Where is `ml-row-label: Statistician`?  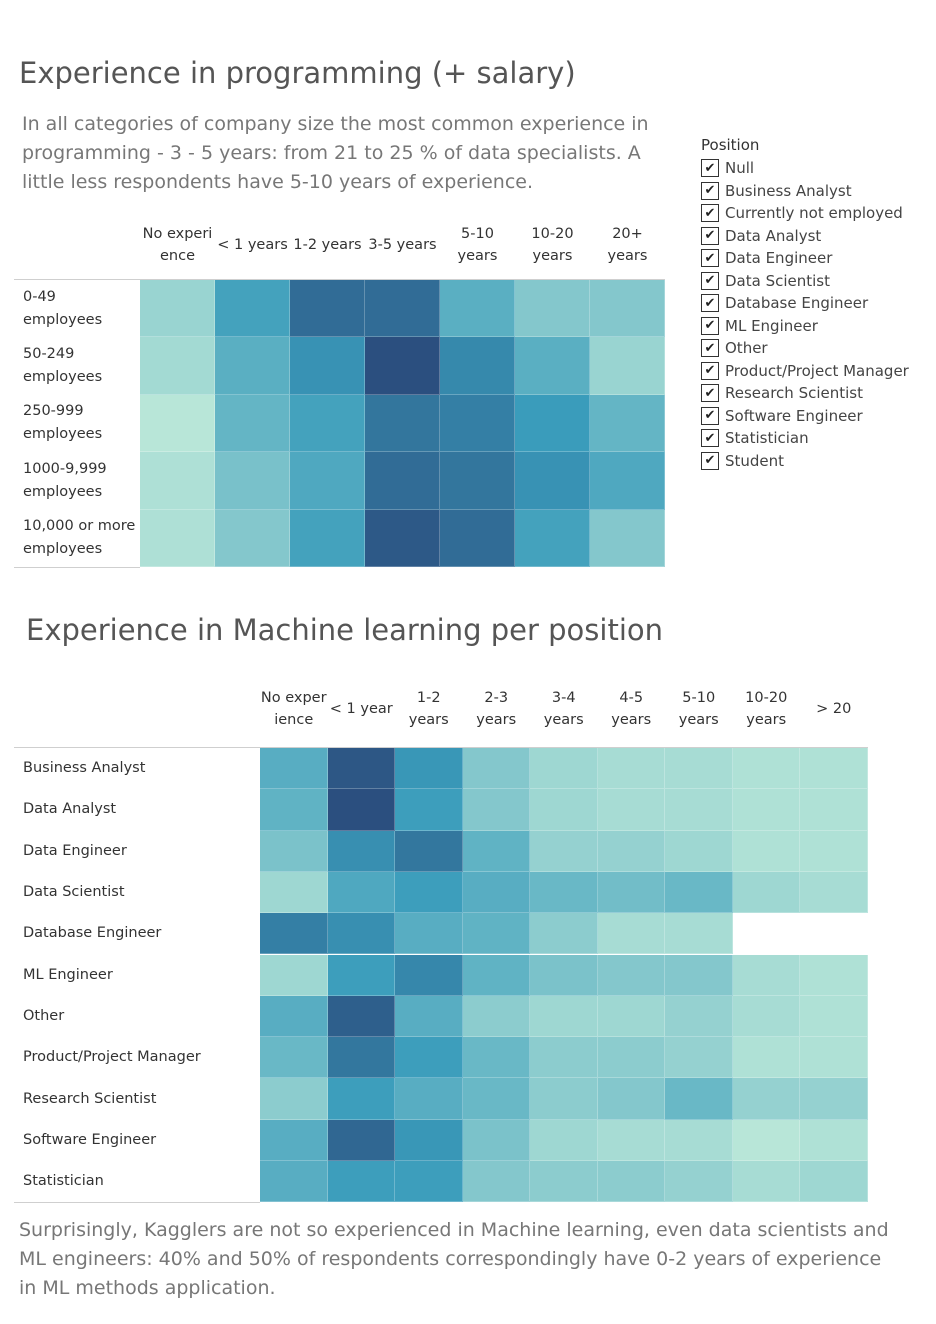 ml-row-label: Statistician is located at coordinates (63, 1181).